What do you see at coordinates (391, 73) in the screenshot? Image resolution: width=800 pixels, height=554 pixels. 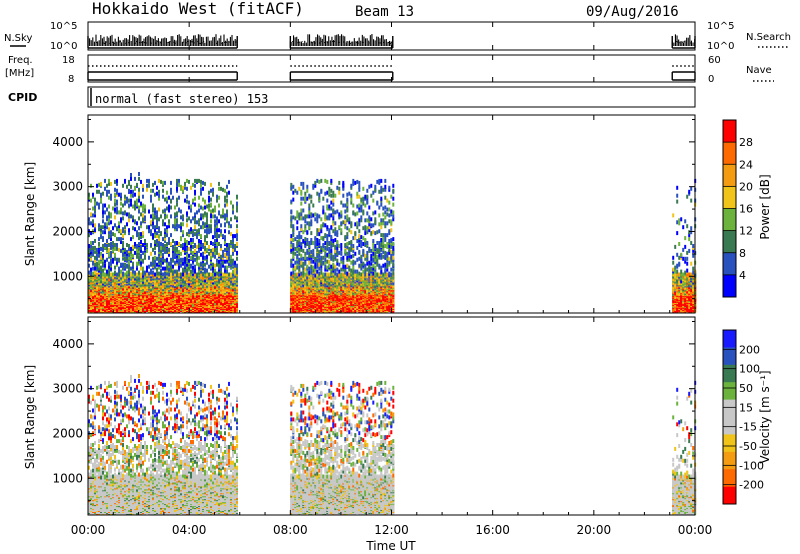 I see `freq-traces` at bounding box center [391, 73].